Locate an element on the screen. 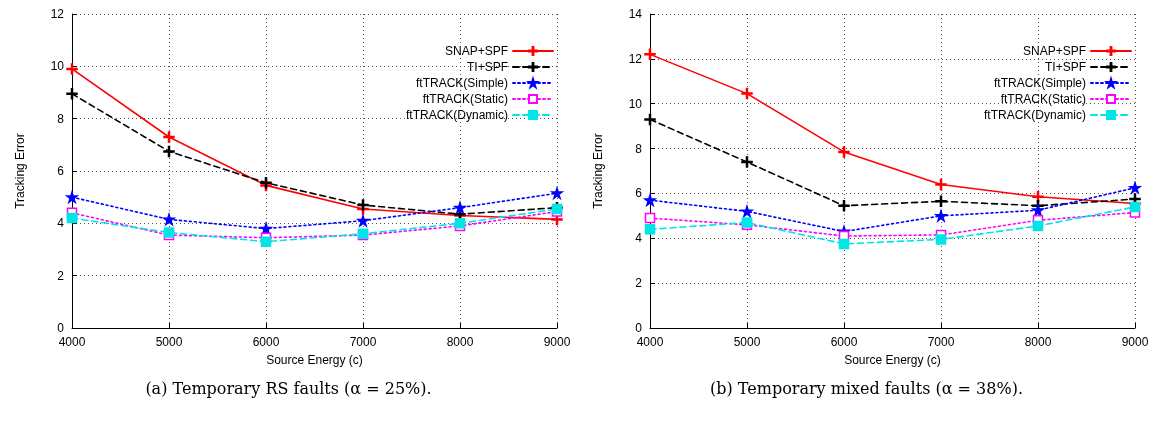 The image size is (1155, 432). text: (a) Temporary RS faults (α = 25%). is located at coordinates (288, 388).